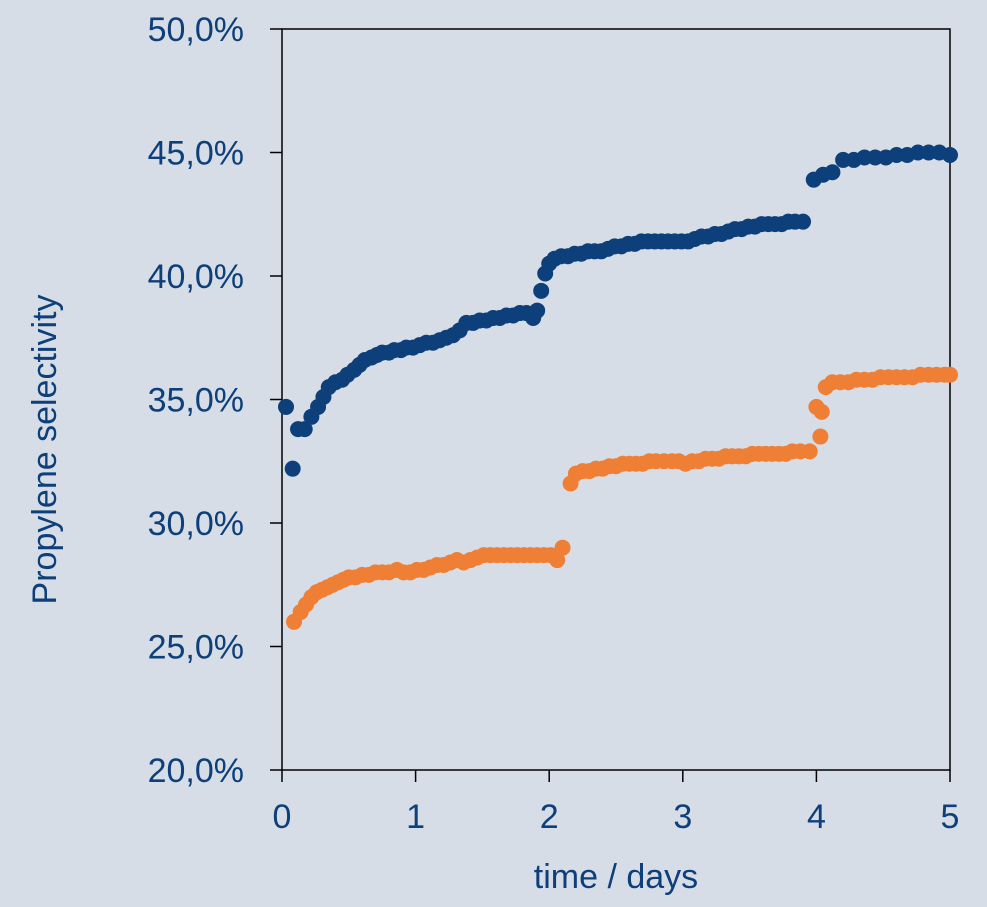 The width and height of the screenshot is (987, 907). I want to click on x-tick-label: 1, so click(415, 817).